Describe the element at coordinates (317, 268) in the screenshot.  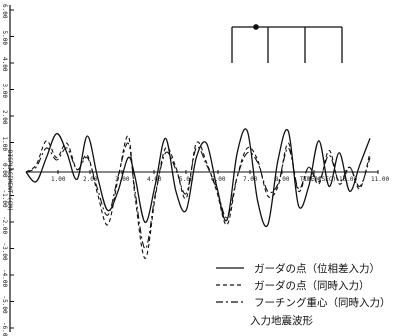
I see `legend-label-1: ガーダの点（位相差入力）` at that location.